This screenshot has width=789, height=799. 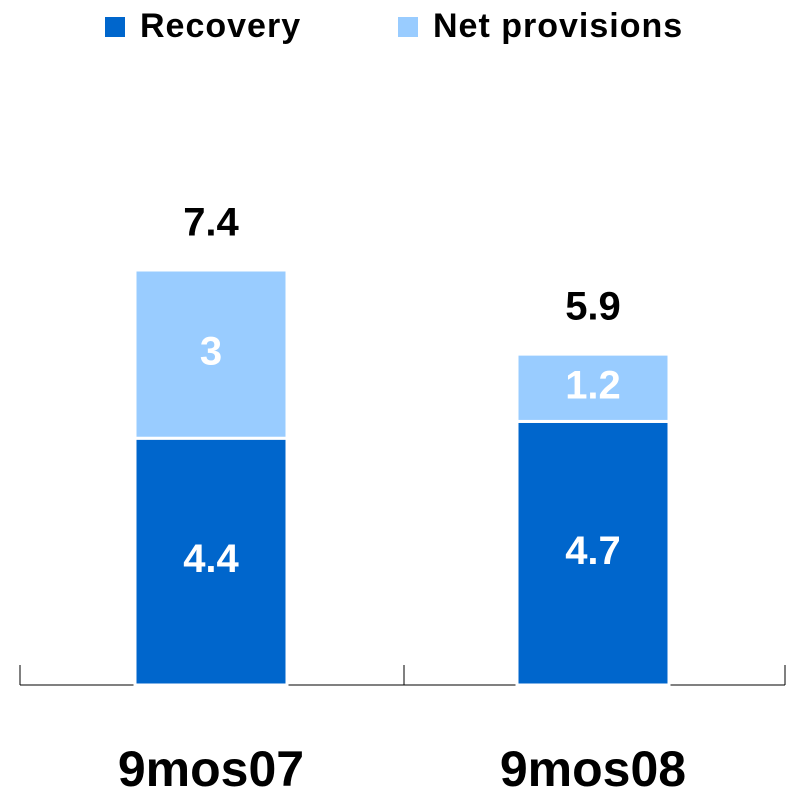 I want to click on data-label: 4.7, so click(x=593, y=551).